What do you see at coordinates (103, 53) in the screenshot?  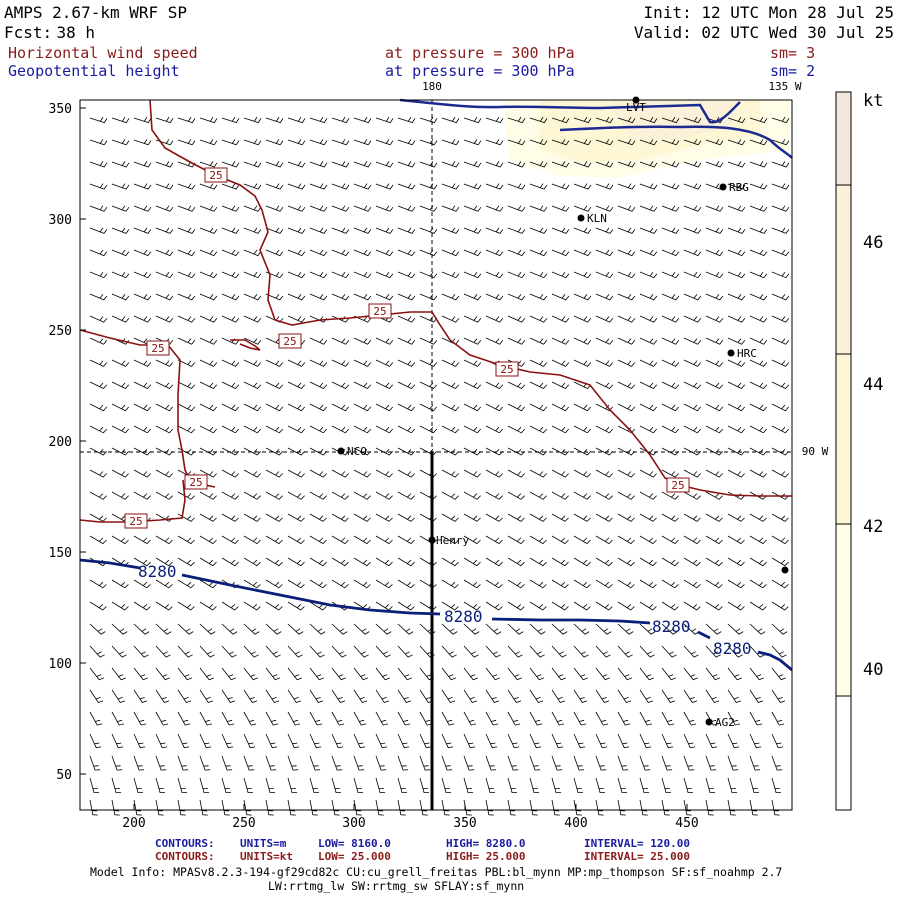 I see `field1-name: Horizontal wind speed` at bounding box center [103, 53].